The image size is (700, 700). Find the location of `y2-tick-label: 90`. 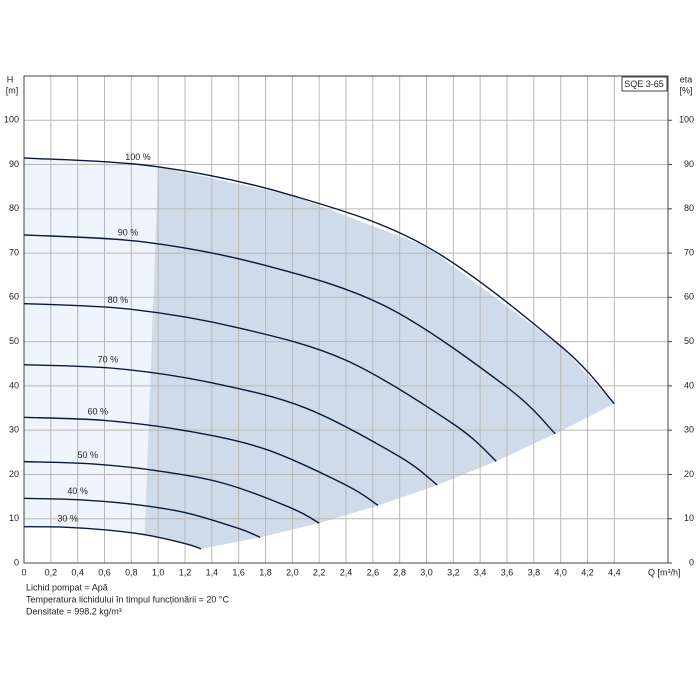

y2-tick-label: 90 is located at coordinates (689, 164).